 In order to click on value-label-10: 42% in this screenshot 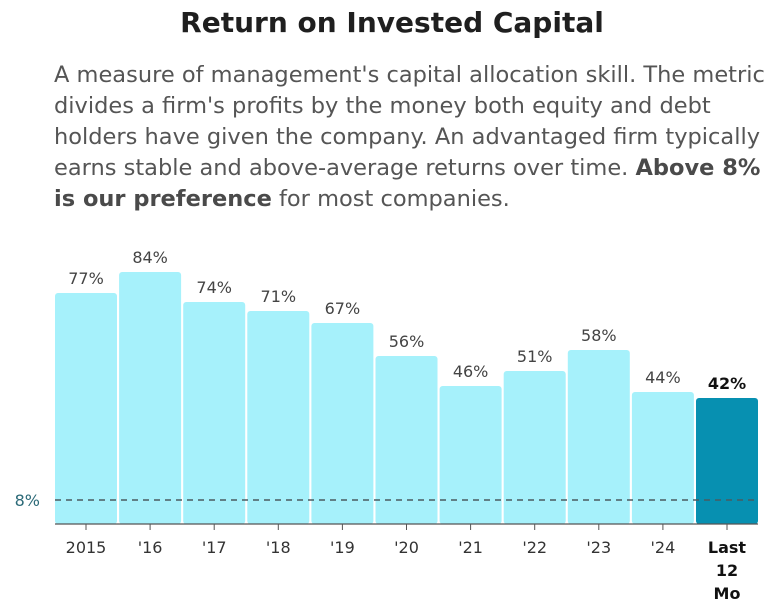, I will do `click(727, 383)`.